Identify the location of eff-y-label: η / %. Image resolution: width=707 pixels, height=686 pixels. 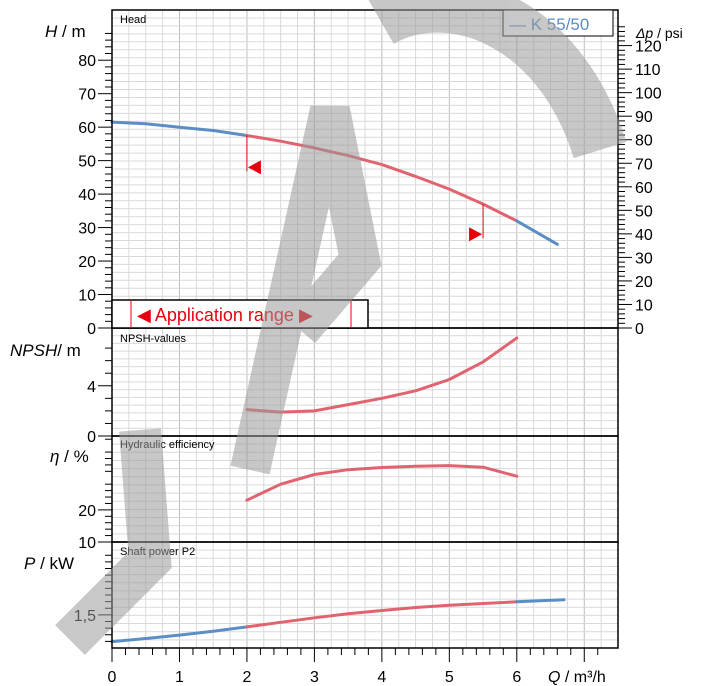
(69, 456).